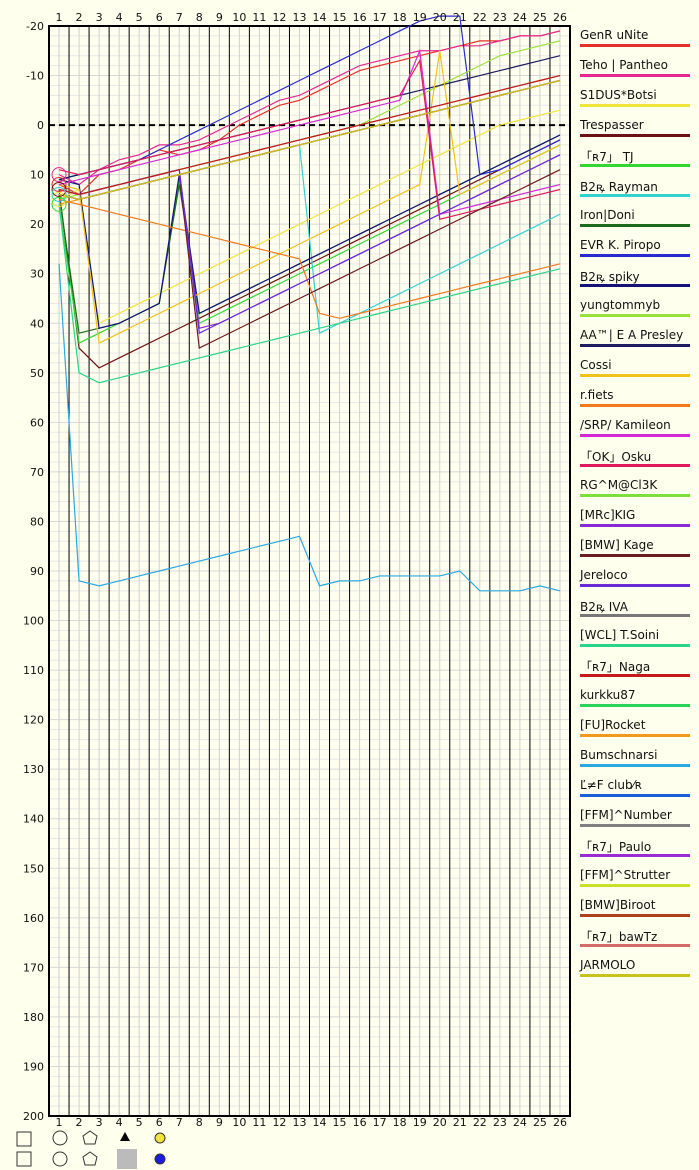 The height and width of the screenshot is (1170, 699). Describe the element at coordinates (33, 967) in the screenshot. I see `y-tick-label: 170` at that location.